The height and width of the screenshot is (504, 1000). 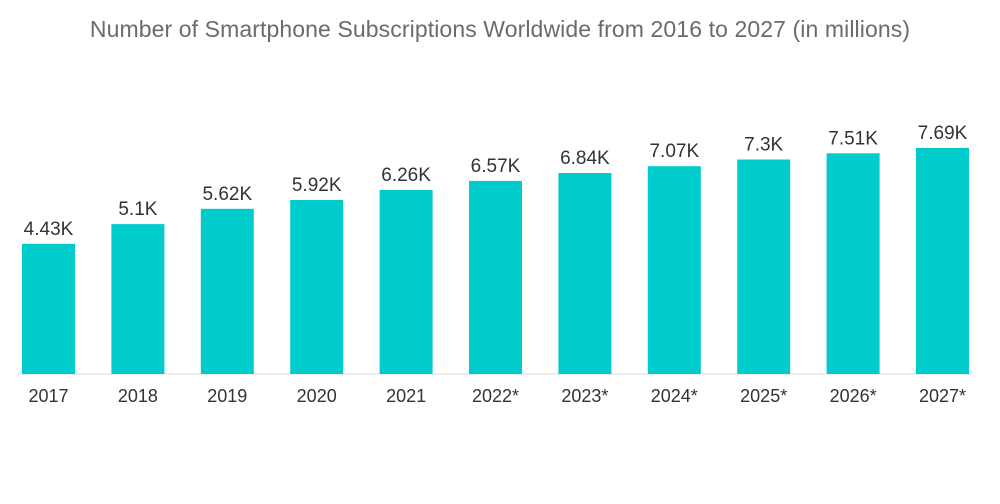 What do you see at coordinates (943, 133) in the screenshot?
I see `bar-value-label: 7.69K` at bounding box center [943, 133].